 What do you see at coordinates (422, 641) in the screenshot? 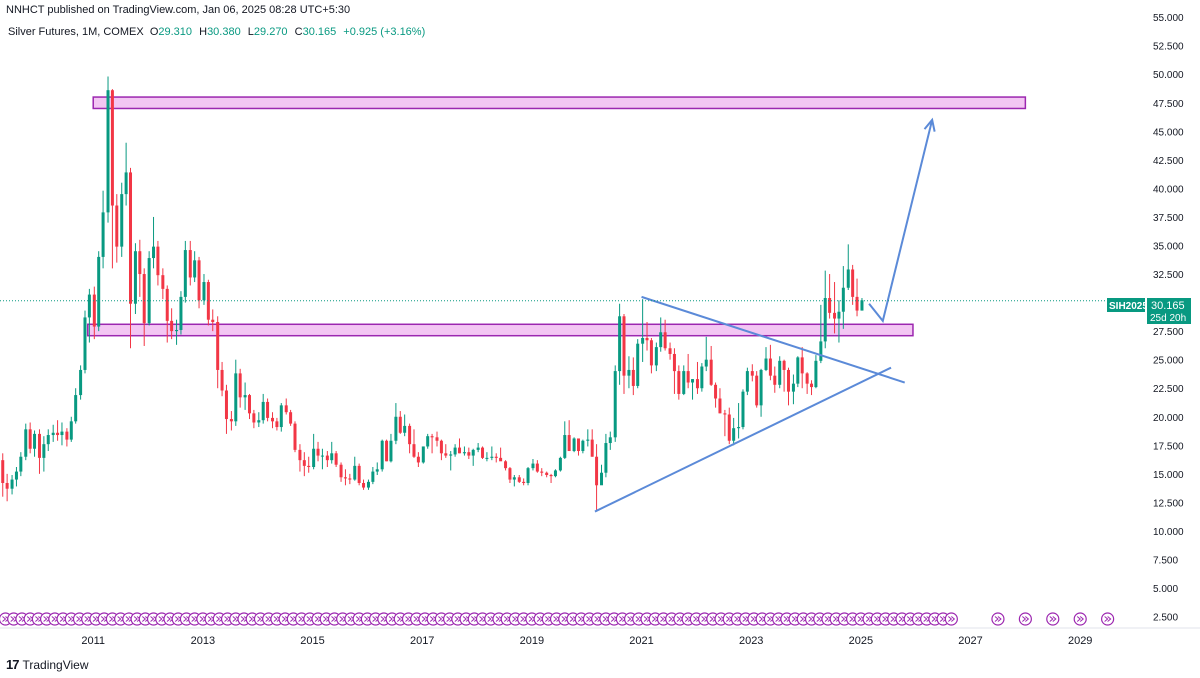
I see `x-tick-label: 2017` at bounding box center [422, 641].